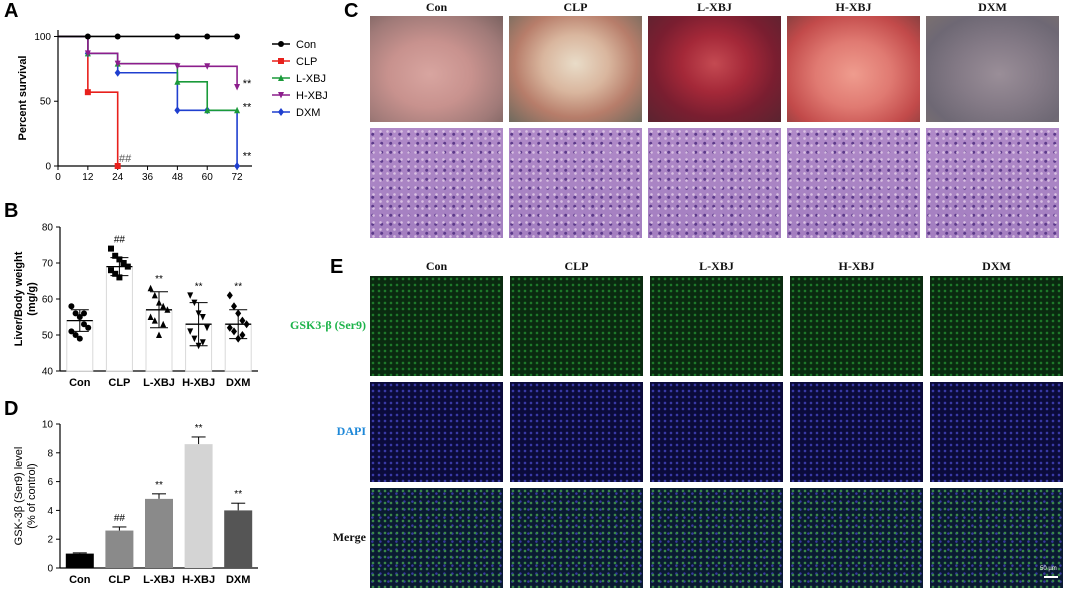 Image resolution: width=1065 pixels, height=591 pixels. What do you see at coordinates (996, 432) in the screenshot?
I see `fluorescence-image-DAPI-DXM` at bounding box center [996, 432].